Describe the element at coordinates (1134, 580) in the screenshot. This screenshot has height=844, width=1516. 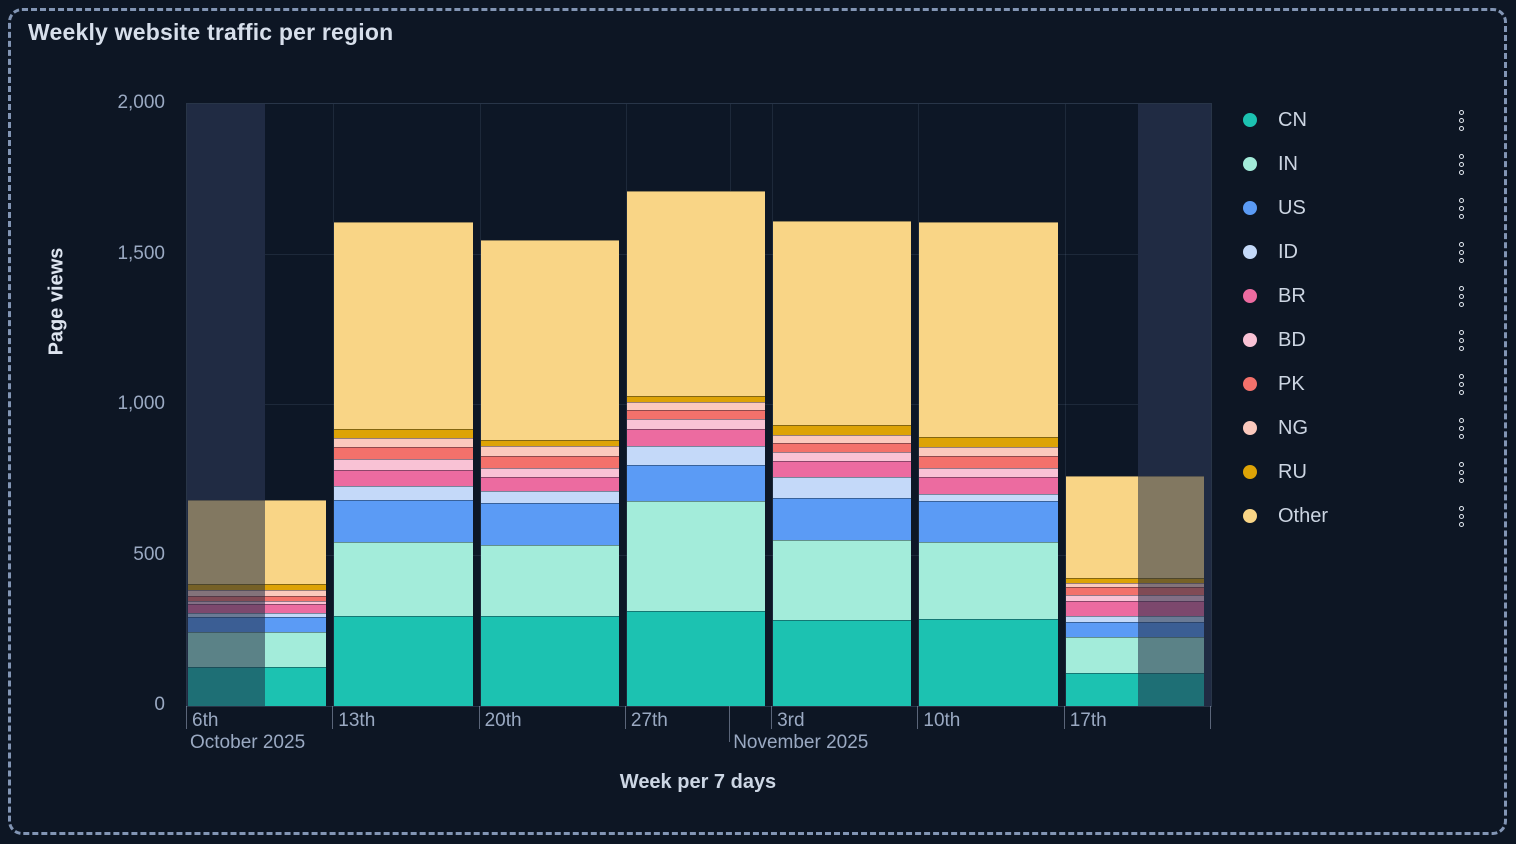
I see `bar-segment-RU-17th` at that location.